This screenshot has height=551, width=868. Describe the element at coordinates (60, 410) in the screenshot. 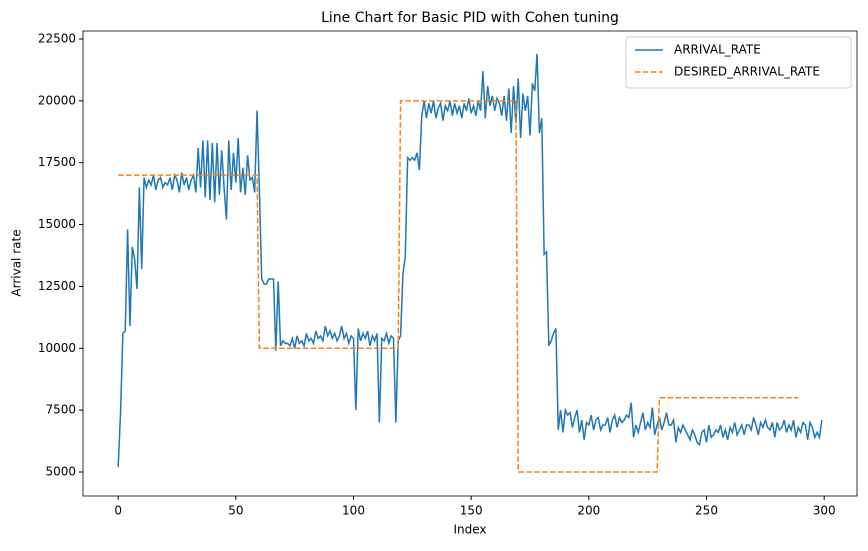

I see `y-tick-label: 7500` at that location.